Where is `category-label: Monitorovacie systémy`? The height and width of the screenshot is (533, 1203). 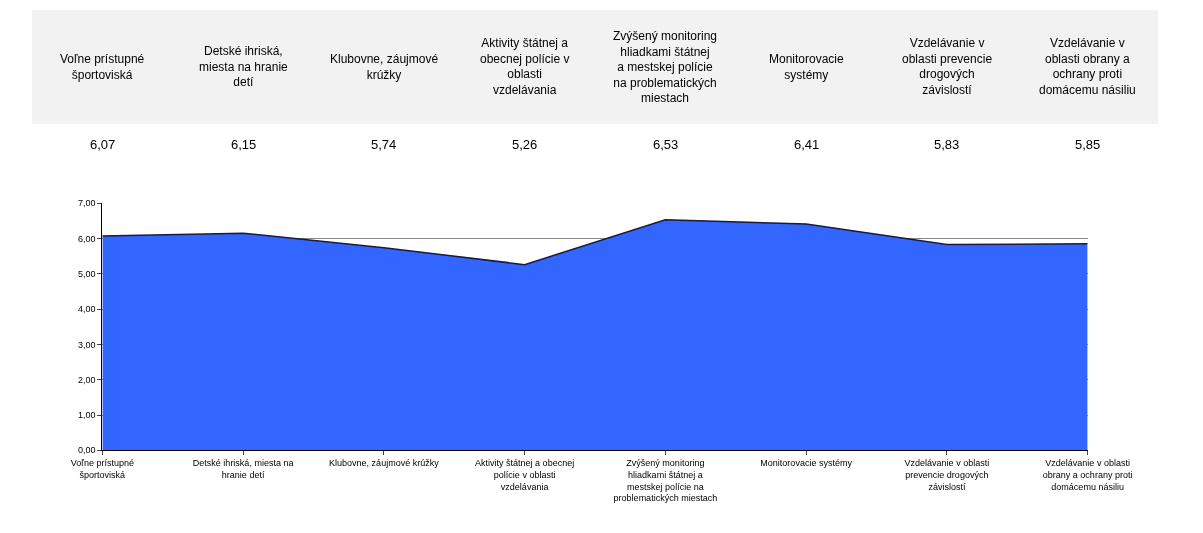 category-label: Monitorovacie systémy is located at coordinates (806, 67).